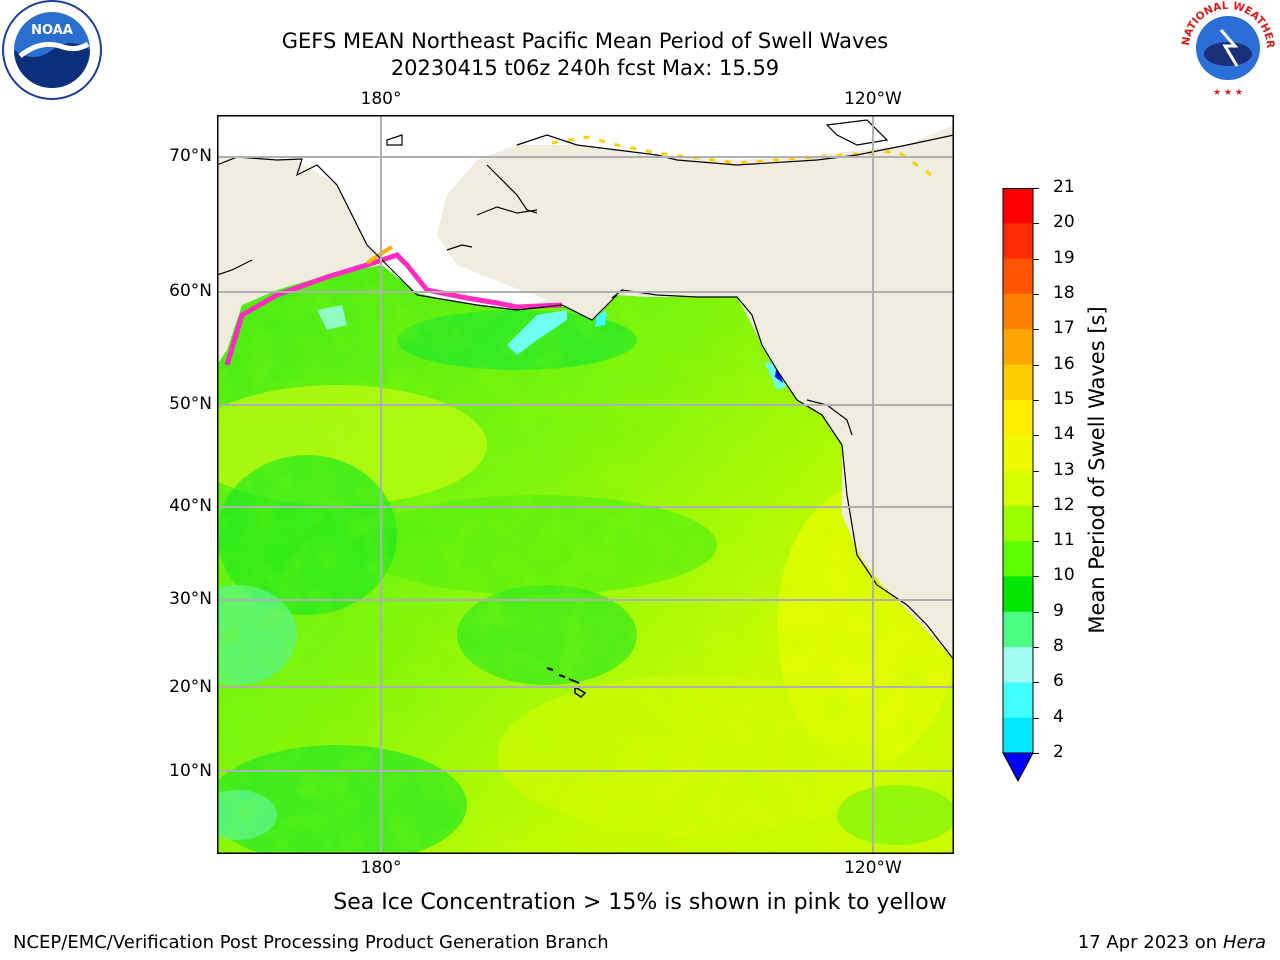 This screenshot has width=1280, height=960. Describe the element at coordinates (190, 771) in the screenshot. I see `lat-label-10n: 10°N` at that location.